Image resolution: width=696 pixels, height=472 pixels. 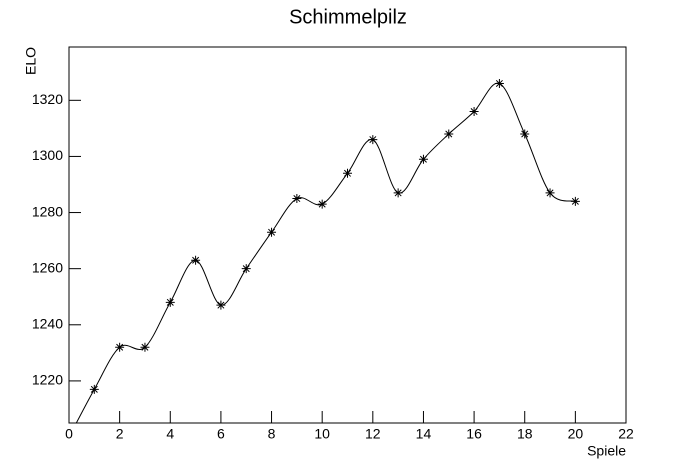 I want to click on x-tick-label: 8, so click(x=272, y=434).